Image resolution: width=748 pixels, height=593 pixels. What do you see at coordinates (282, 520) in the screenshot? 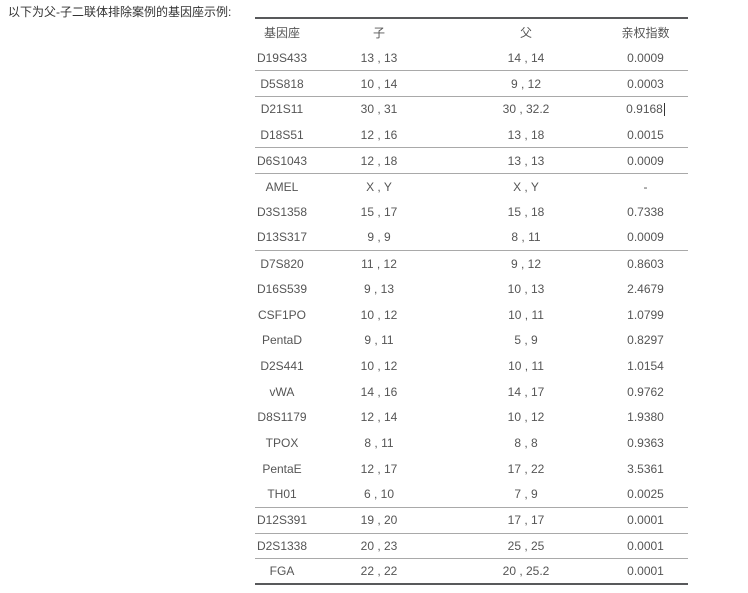
I see `cell-locus-value: D12S391` at bounding box center [282, 520].